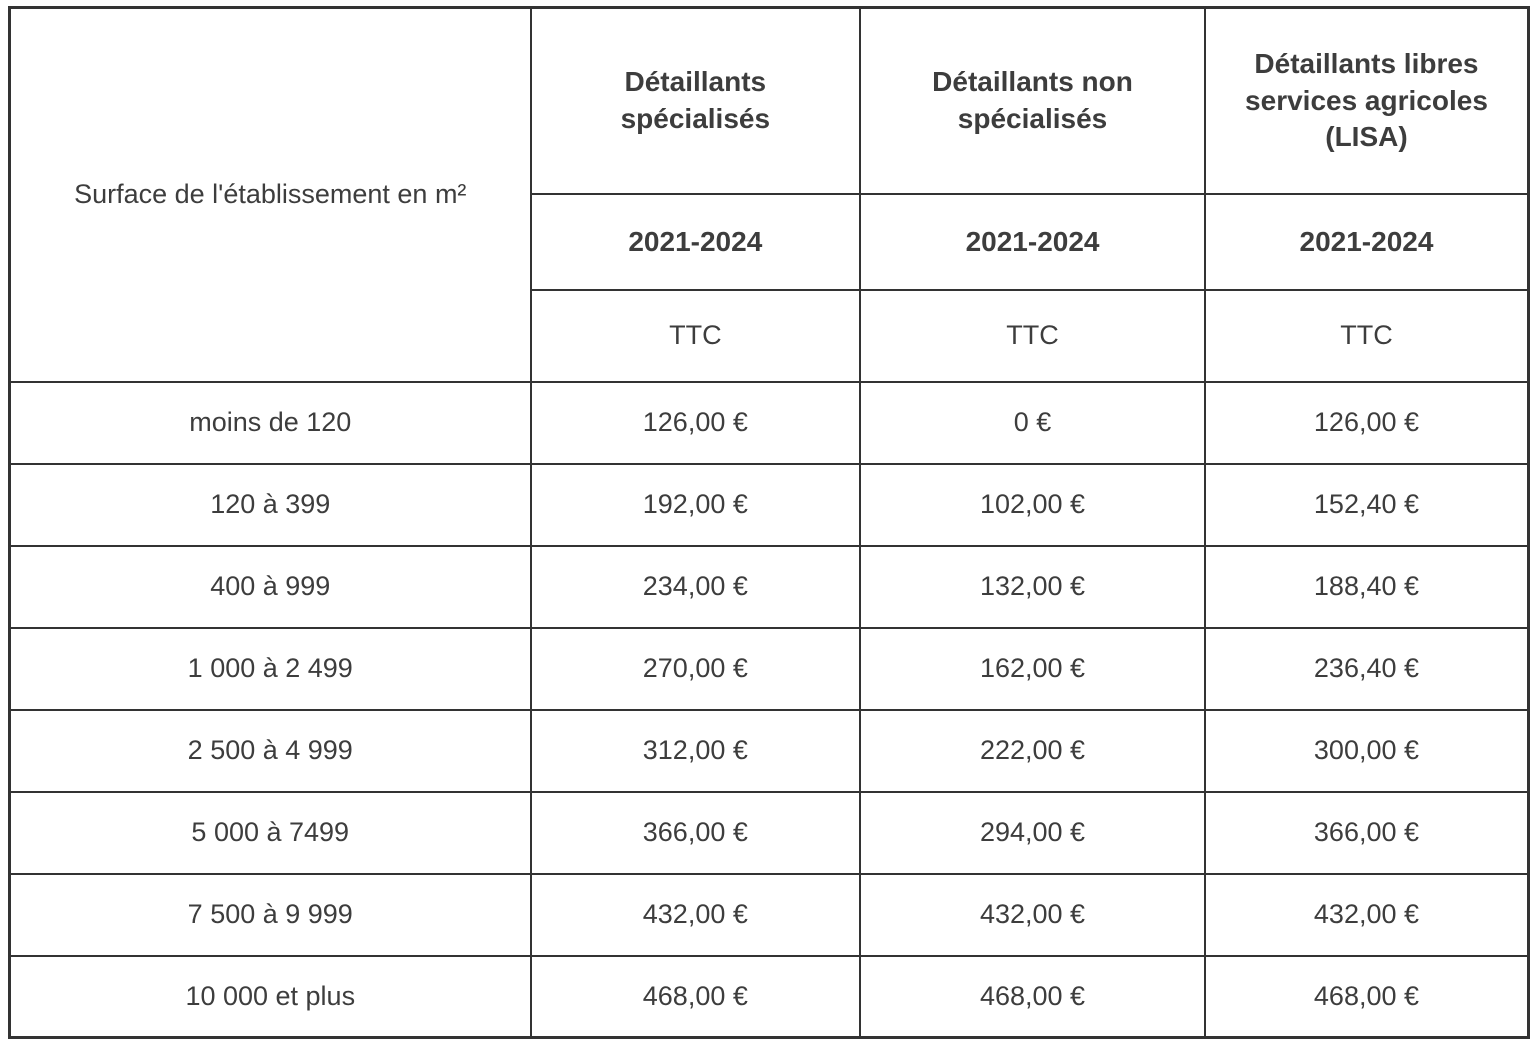 The height and width of the screenshot is (1048, 1536). I want to click on surface-cell: moins de 120, so click(270, 422).